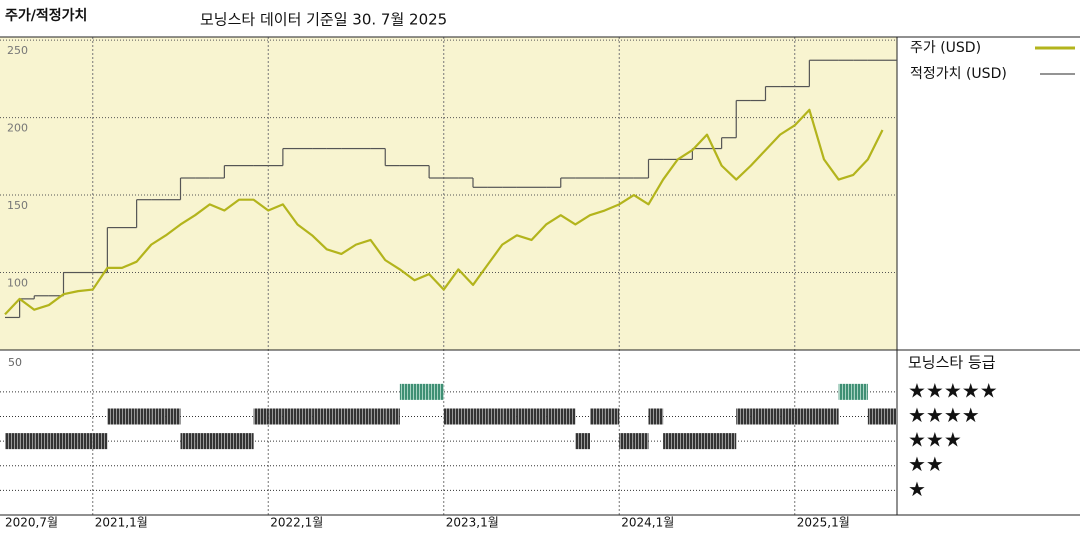 The image size is (1080, 540). Describe the element at coordinates (944, 415) in the screenshot. I see `rating-row-label: ★★★★` at that location.